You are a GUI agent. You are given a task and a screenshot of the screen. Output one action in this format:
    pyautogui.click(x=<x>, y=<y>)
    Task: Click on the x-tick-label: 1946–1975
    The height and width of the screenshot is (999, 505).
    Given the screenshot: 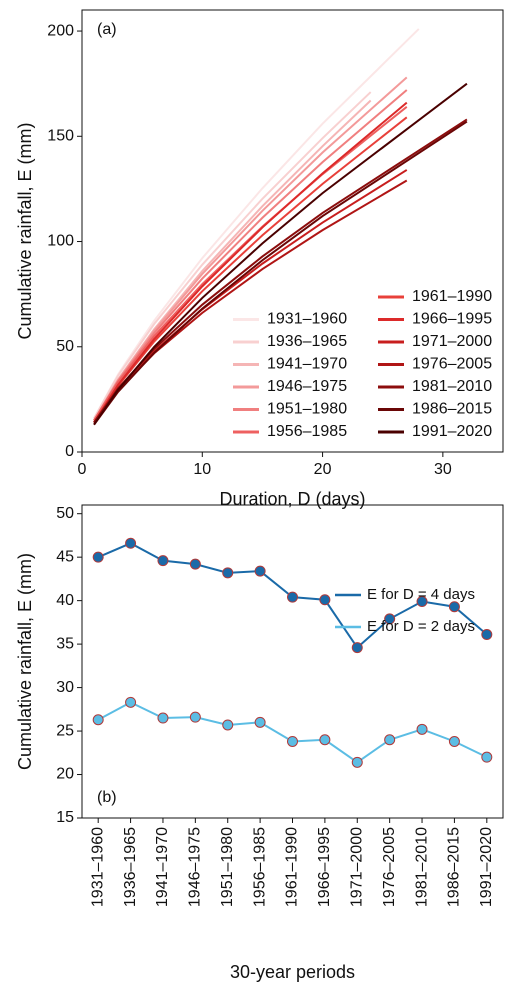 What is the action you would take?
    pyautogui.click(x=195, y=867)
    